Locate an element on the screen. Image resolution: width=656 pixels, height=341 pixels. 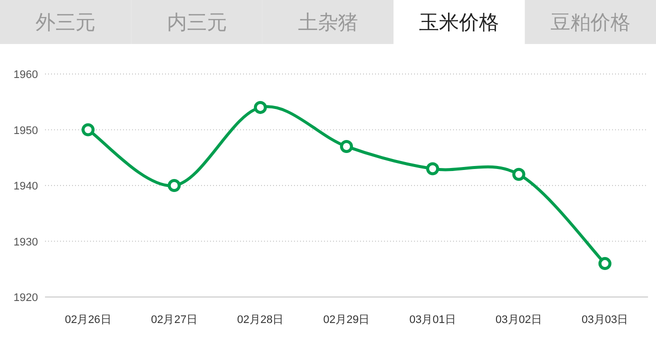
y-tick-label: 1950 is located at coordinates (26, 130).